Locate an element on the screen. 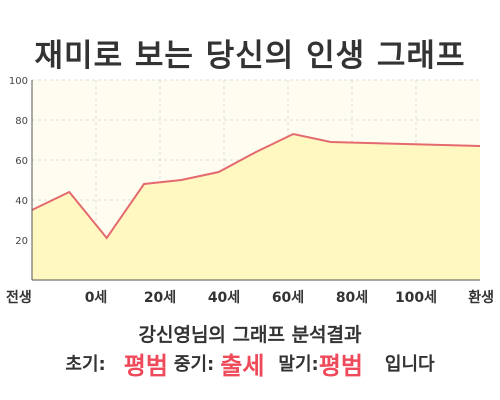 The height and width of the screenshot is (400, 500). y-tick-labels: 20 40 60 80 100 is located at coordinates (18, 161).